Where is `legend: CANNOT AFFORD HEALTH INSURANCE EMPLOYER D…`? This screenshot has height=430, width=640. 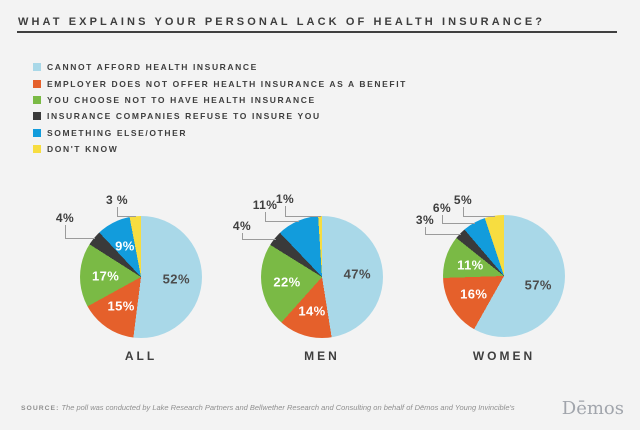
legend: CANNOT AFFORD HEALTH INSURANCE EMPLOYER D… is located at coordinates (220, 108).